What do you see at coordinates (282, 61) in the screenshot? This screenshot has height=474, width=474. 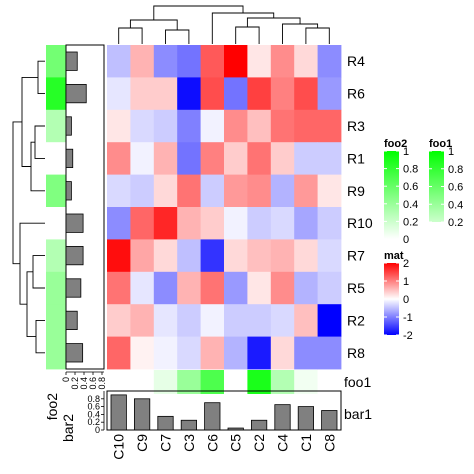 I see `heatmap-cell-R4-C4` at bounding box center [282, 61].